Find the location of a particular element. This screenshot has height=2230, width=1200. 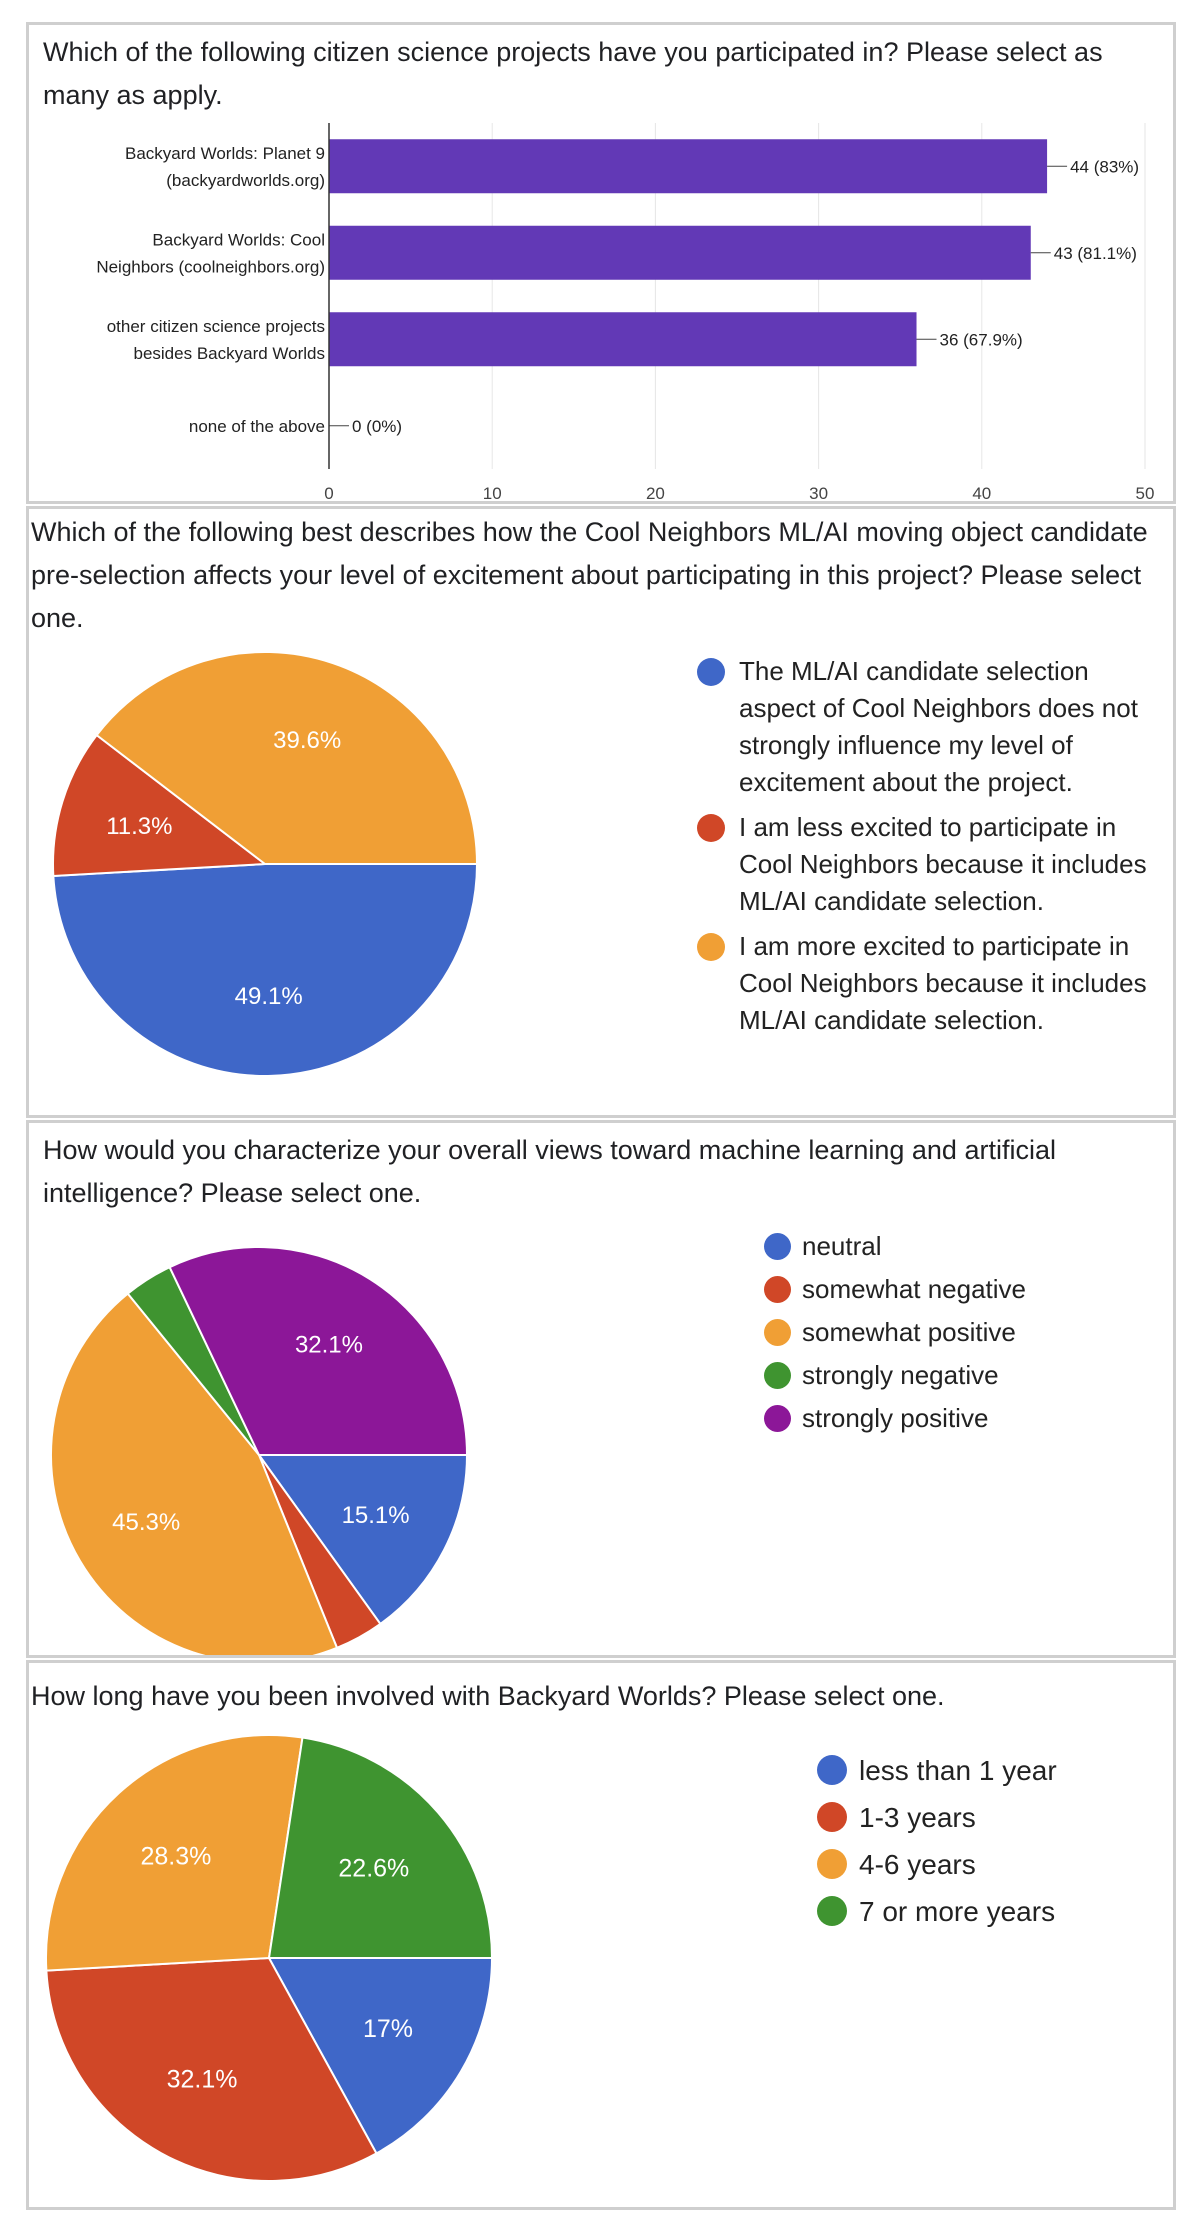

legend-label: strongly negative is located at coordinates (900, 1375).